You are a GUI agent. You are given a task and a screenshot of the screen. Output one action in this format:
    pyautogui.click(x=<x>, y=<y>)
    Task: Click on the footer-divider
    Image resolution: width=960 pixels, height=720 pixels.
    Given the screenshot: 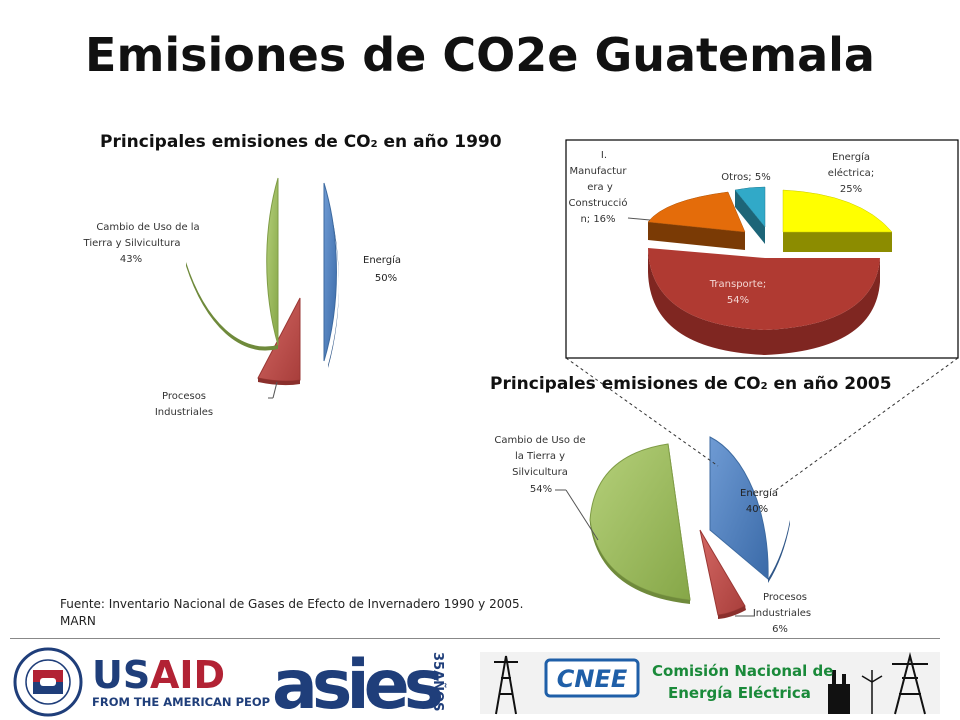 What is the action you would take?
    pyautogui.click(x=475, y=638)
    